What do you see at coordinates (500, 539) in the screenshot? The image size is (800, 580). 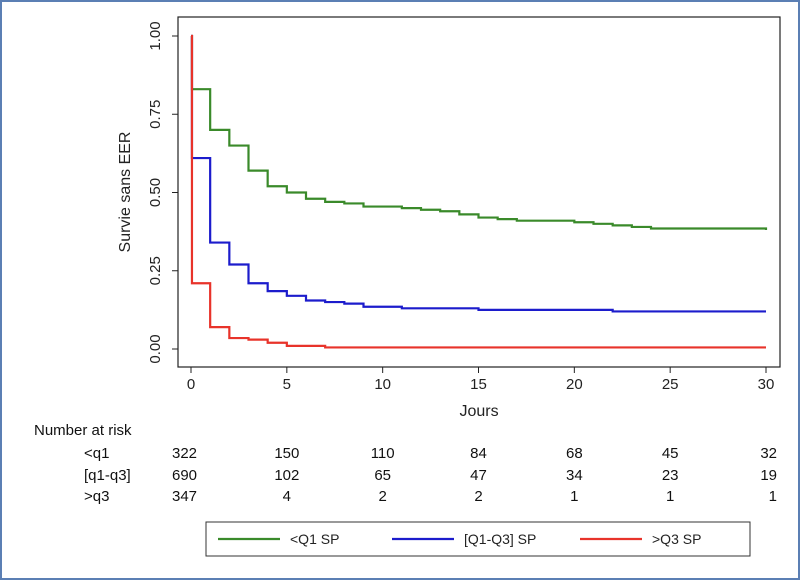 I see `legend-label-1: [Q1-Q3] SP` at bounding box center [500, 539].